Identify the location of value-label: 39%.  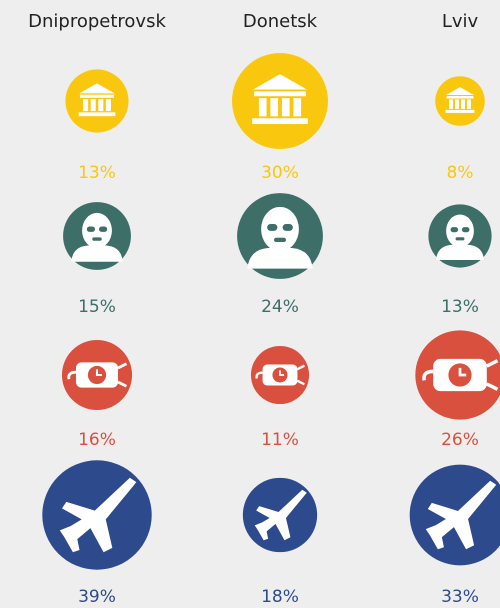
(97, 597).